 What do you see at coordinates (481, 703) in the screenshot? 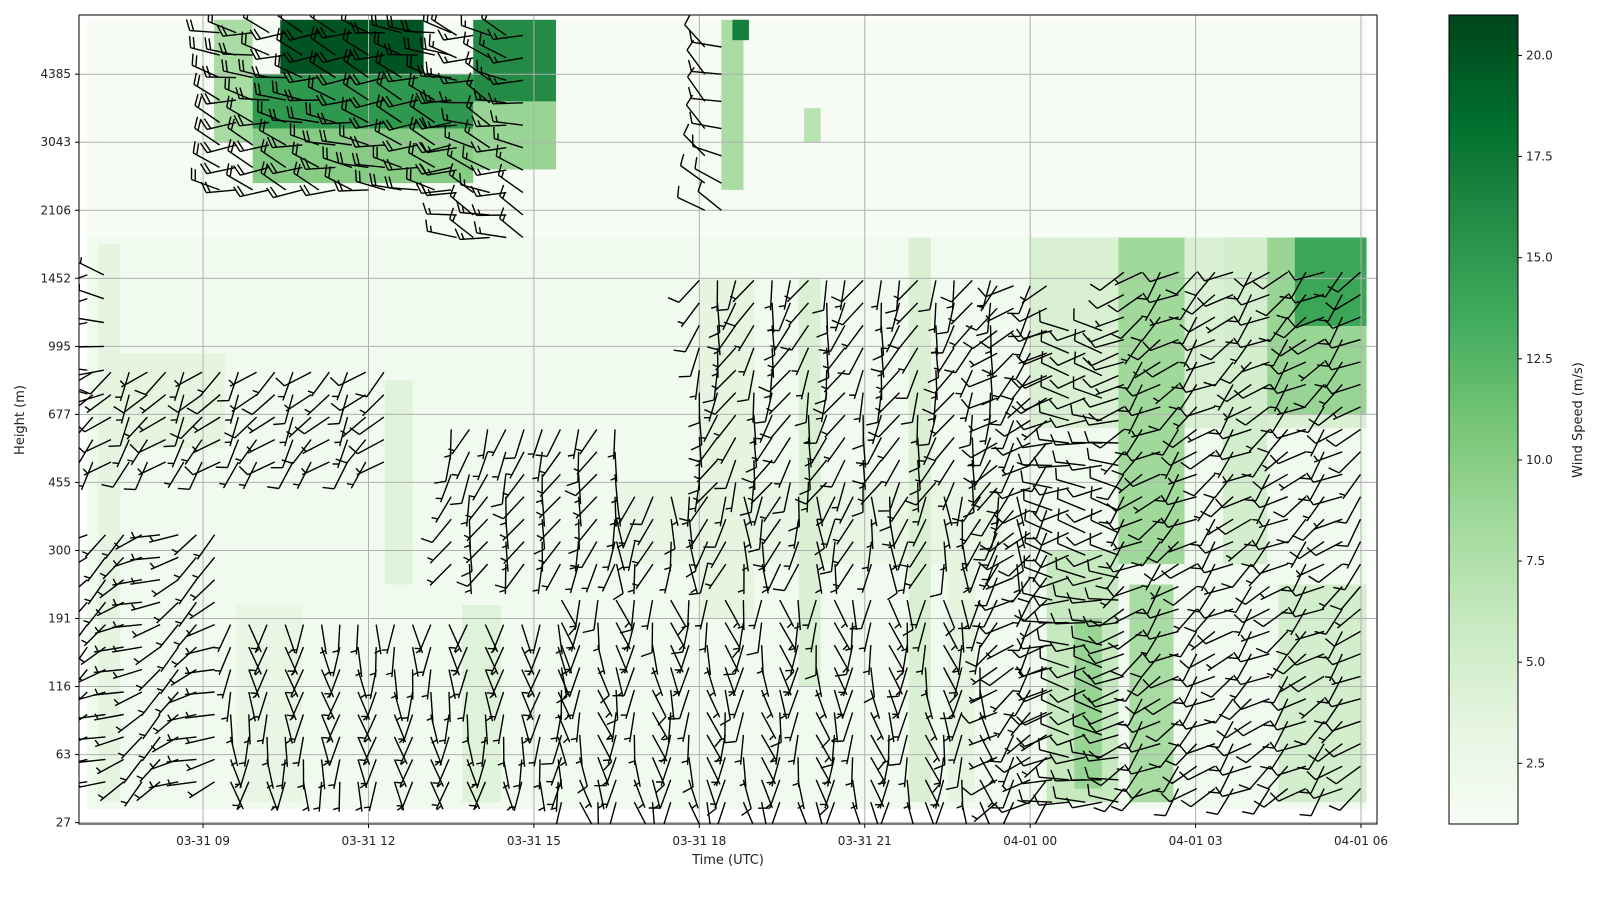
I see `speed-cell` at bounding box center [481, 703].